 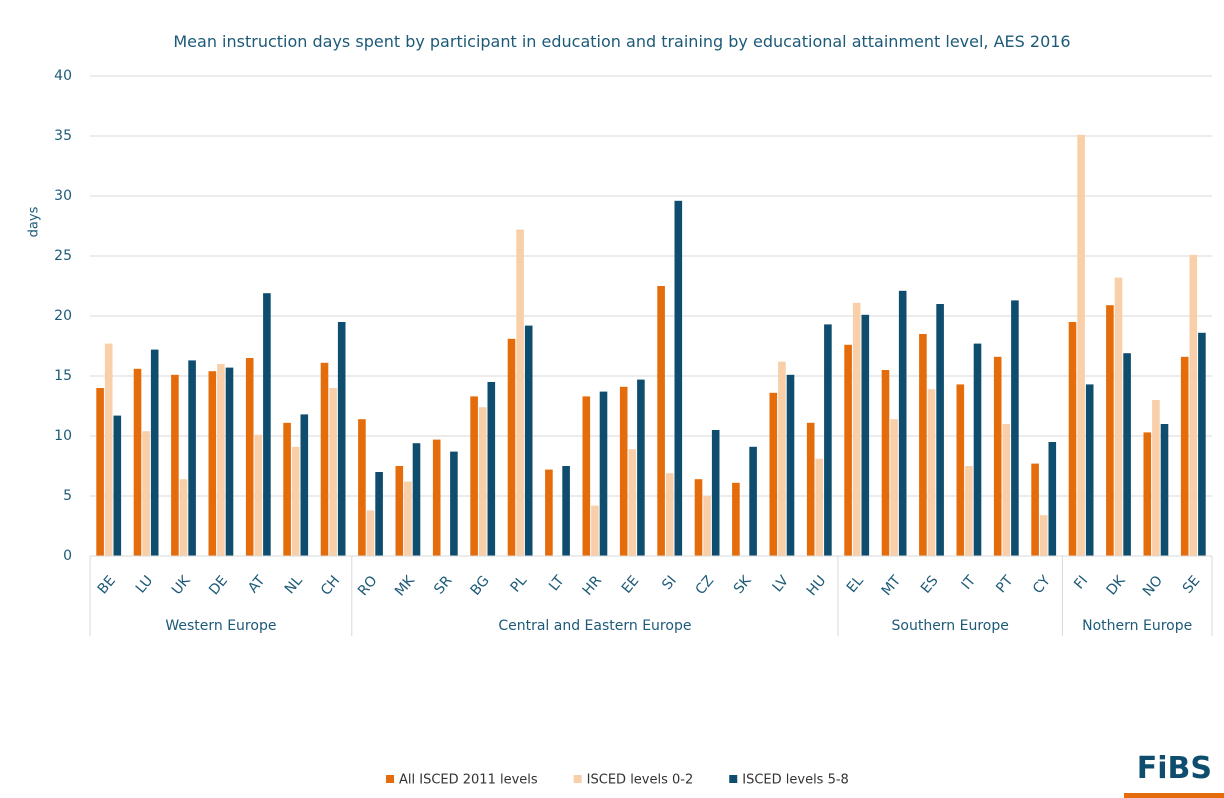 I want to click on x-tick-label: SR, so click(x=443, y=585).